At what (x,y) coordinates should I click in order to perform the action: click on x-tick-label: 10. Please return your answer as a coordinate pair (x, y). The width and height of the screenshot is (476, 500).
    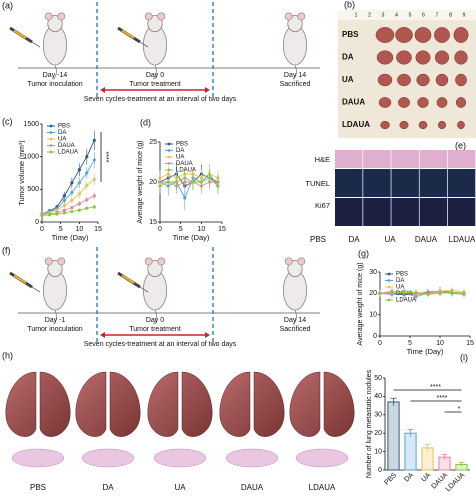
    Looking at the image, I should click on (201, 229).